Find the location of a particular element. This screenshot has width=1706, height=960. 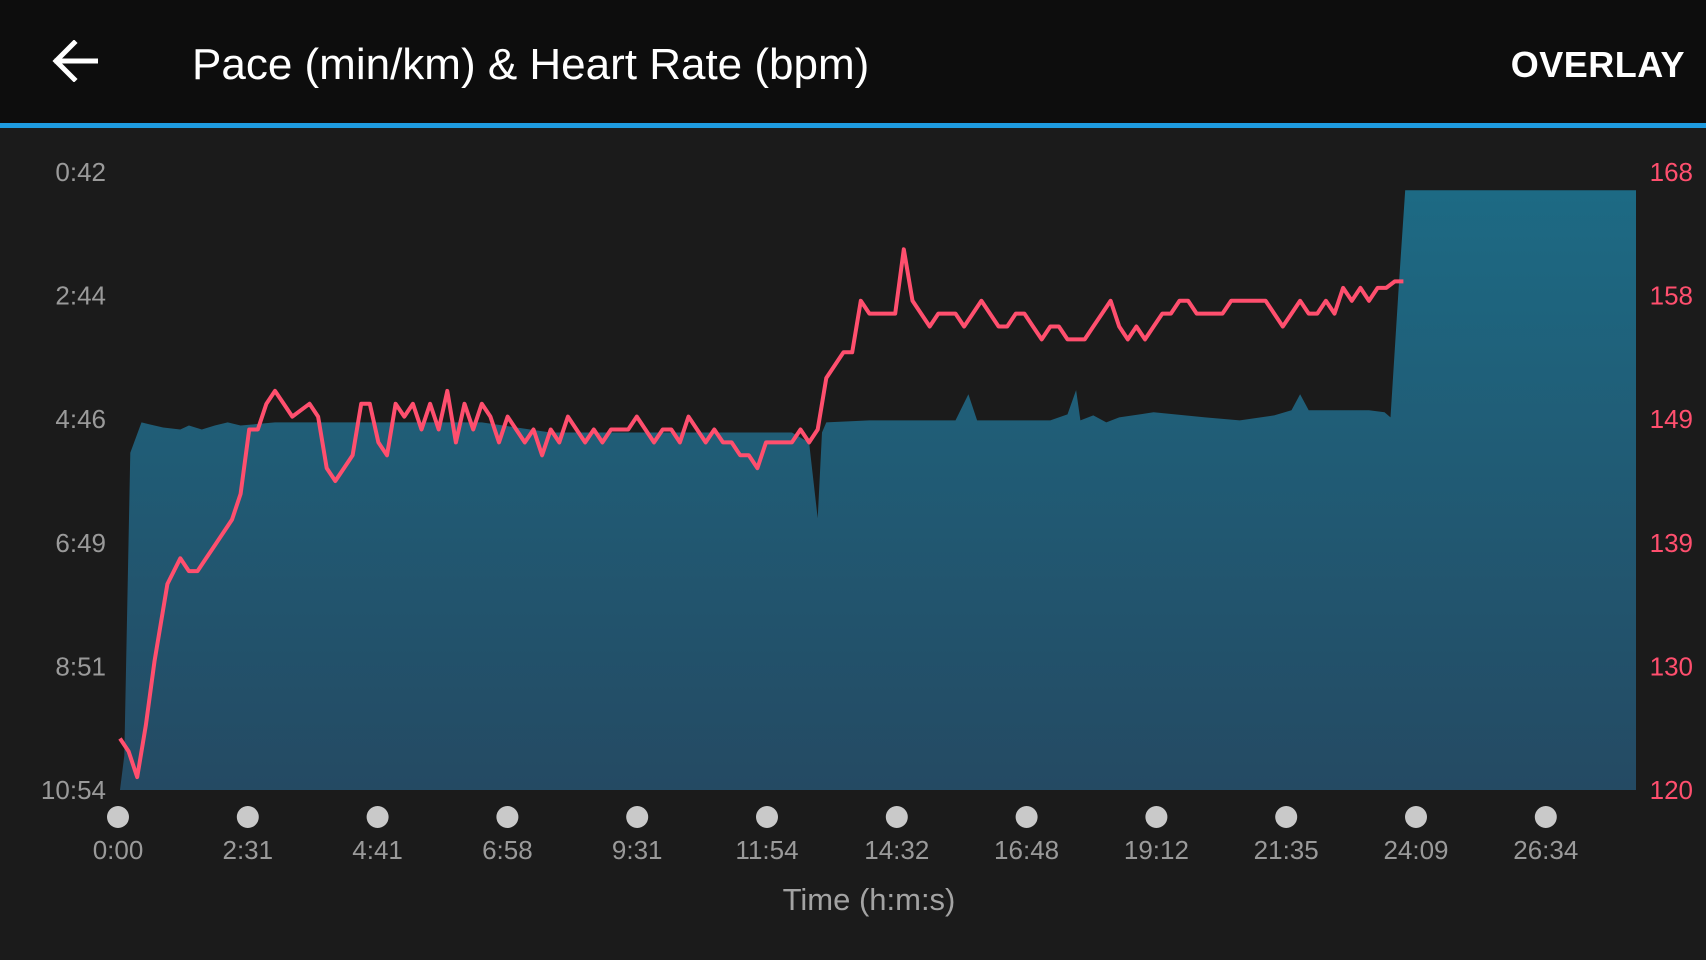

pace-tick-label: 10:54 is located at coordinates (73, 790).